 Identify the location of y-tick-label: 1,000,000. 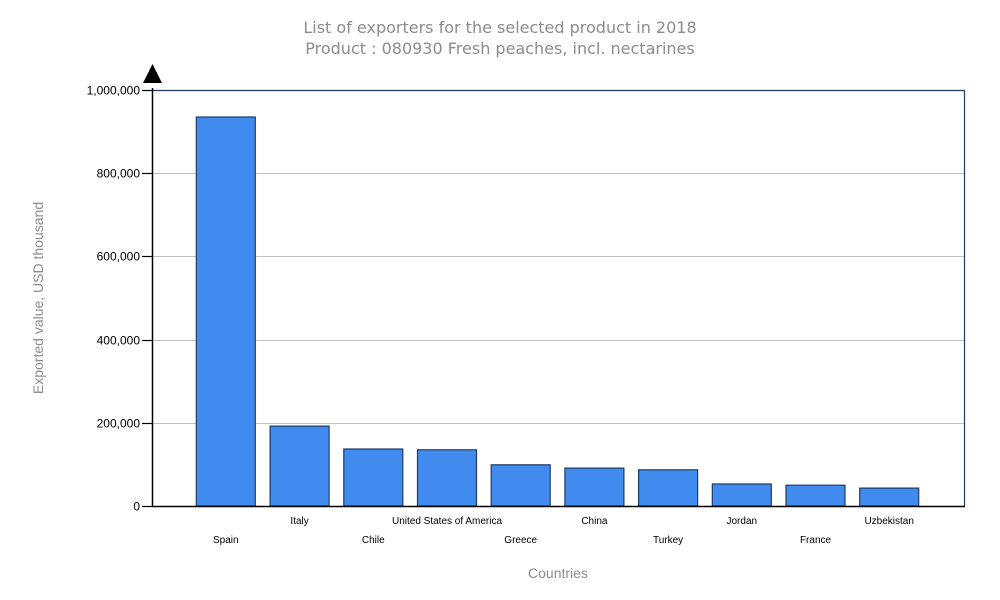
(114, 91).